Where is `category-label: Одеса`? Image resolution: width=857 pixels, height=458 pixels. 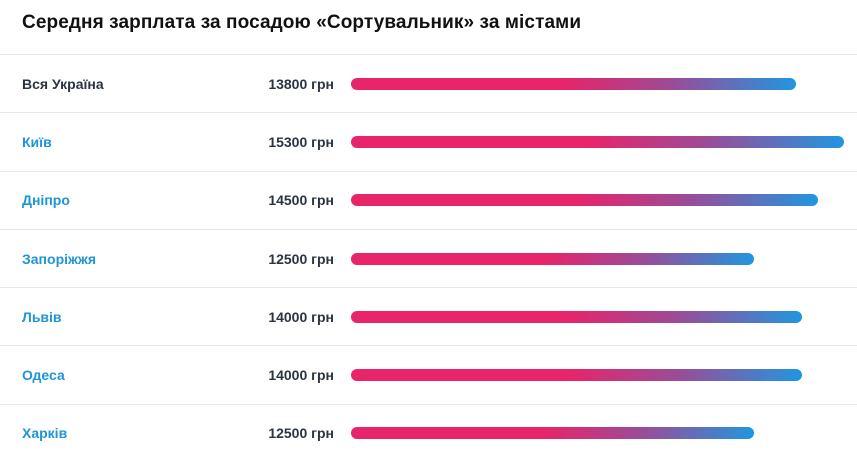
category-label: Одеса is located at coordinates (43, 375).